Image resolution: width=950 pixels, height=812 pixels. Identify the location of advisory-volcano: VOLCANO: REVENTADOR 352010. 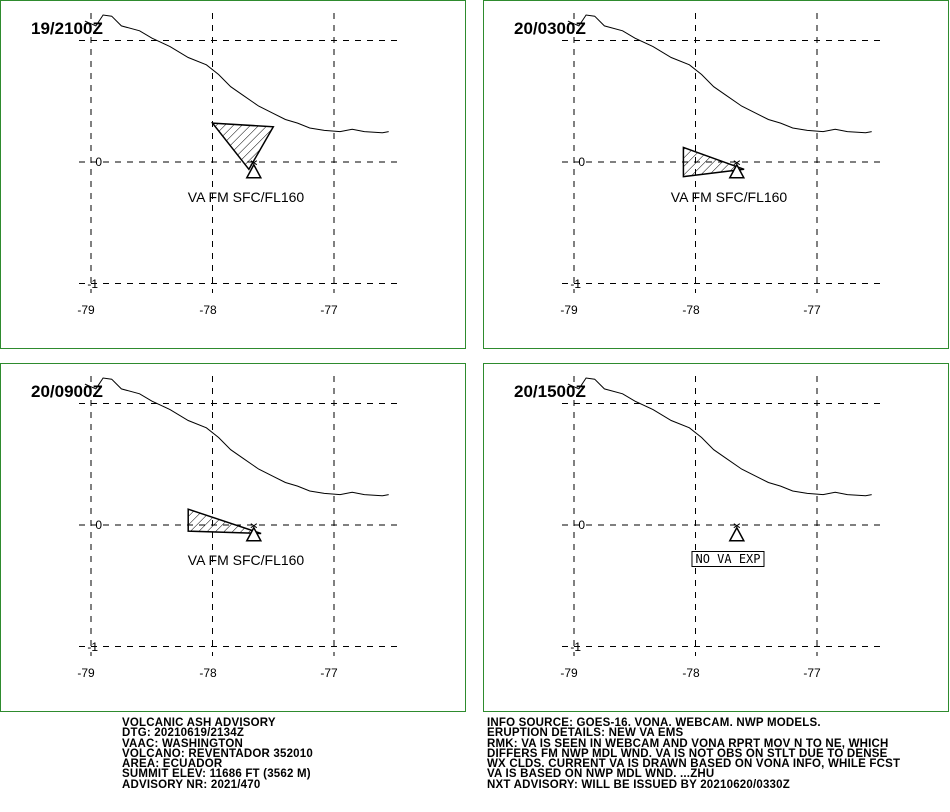
(217, 753).